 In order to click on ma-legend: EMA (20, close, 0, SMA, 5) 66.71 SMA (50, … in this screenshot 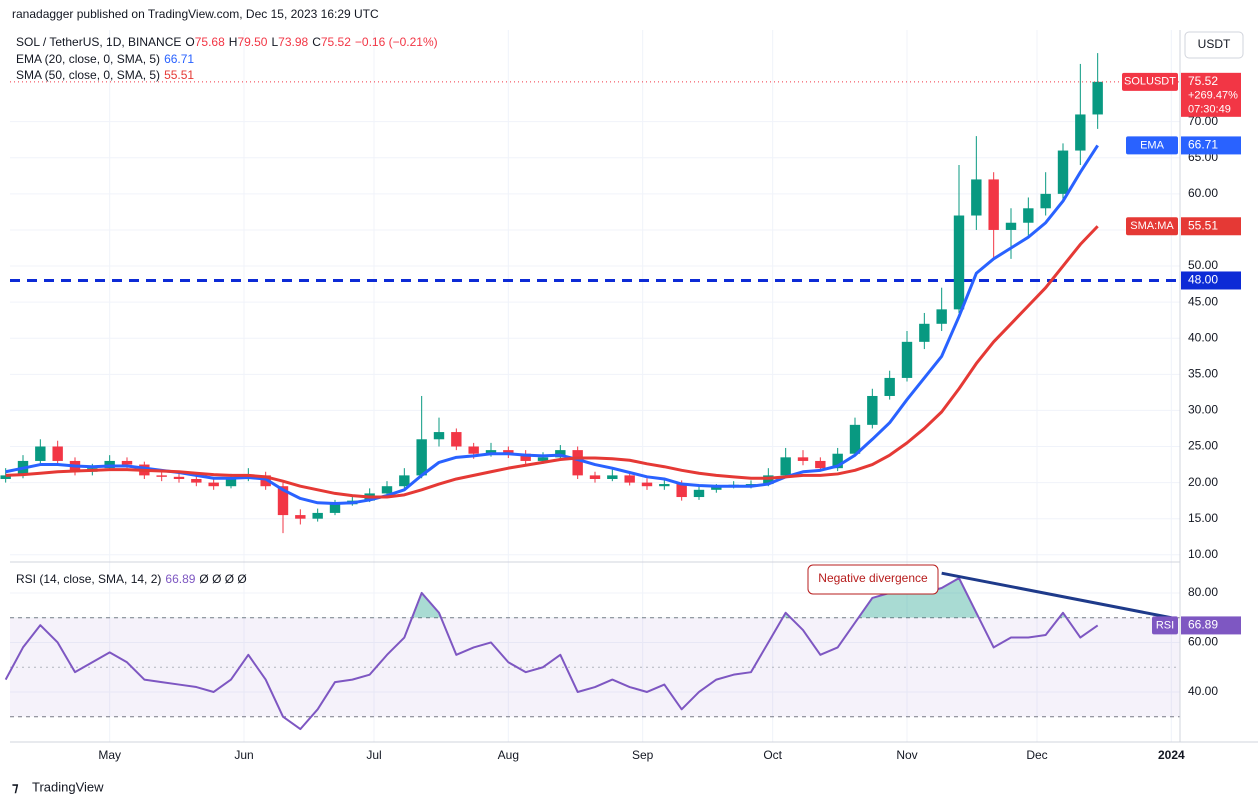, I will do `click(107, 68)`.